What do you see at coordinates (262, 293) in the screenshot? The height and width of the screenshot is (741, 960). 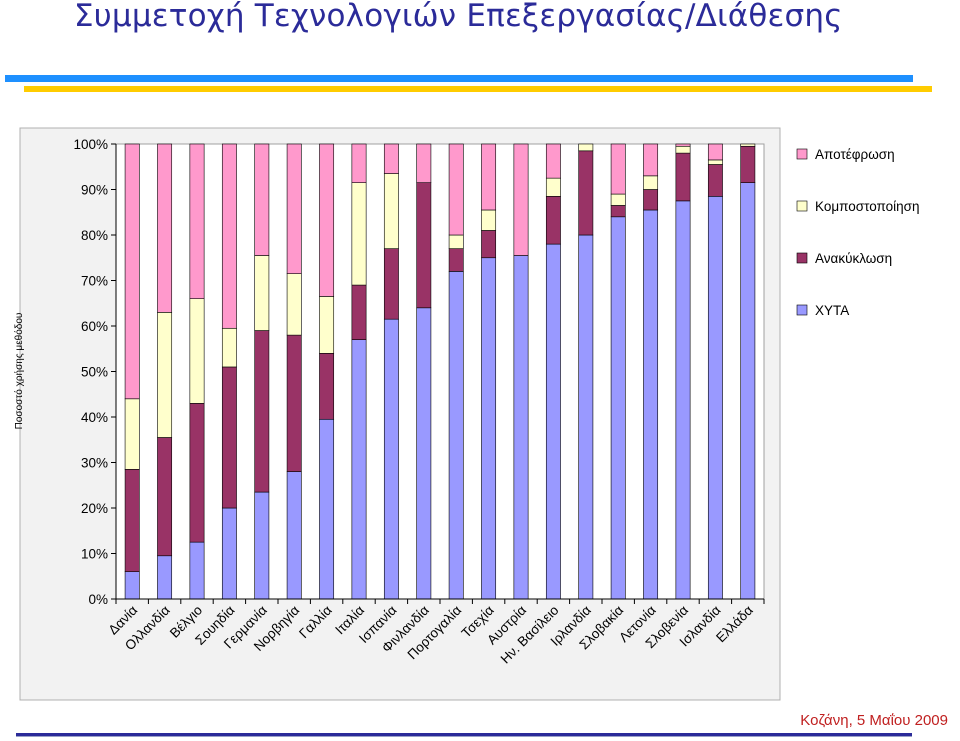 I see `bar-segment-Κομποστοποίηση-Γερμανία` at bounding box center [262, 293].